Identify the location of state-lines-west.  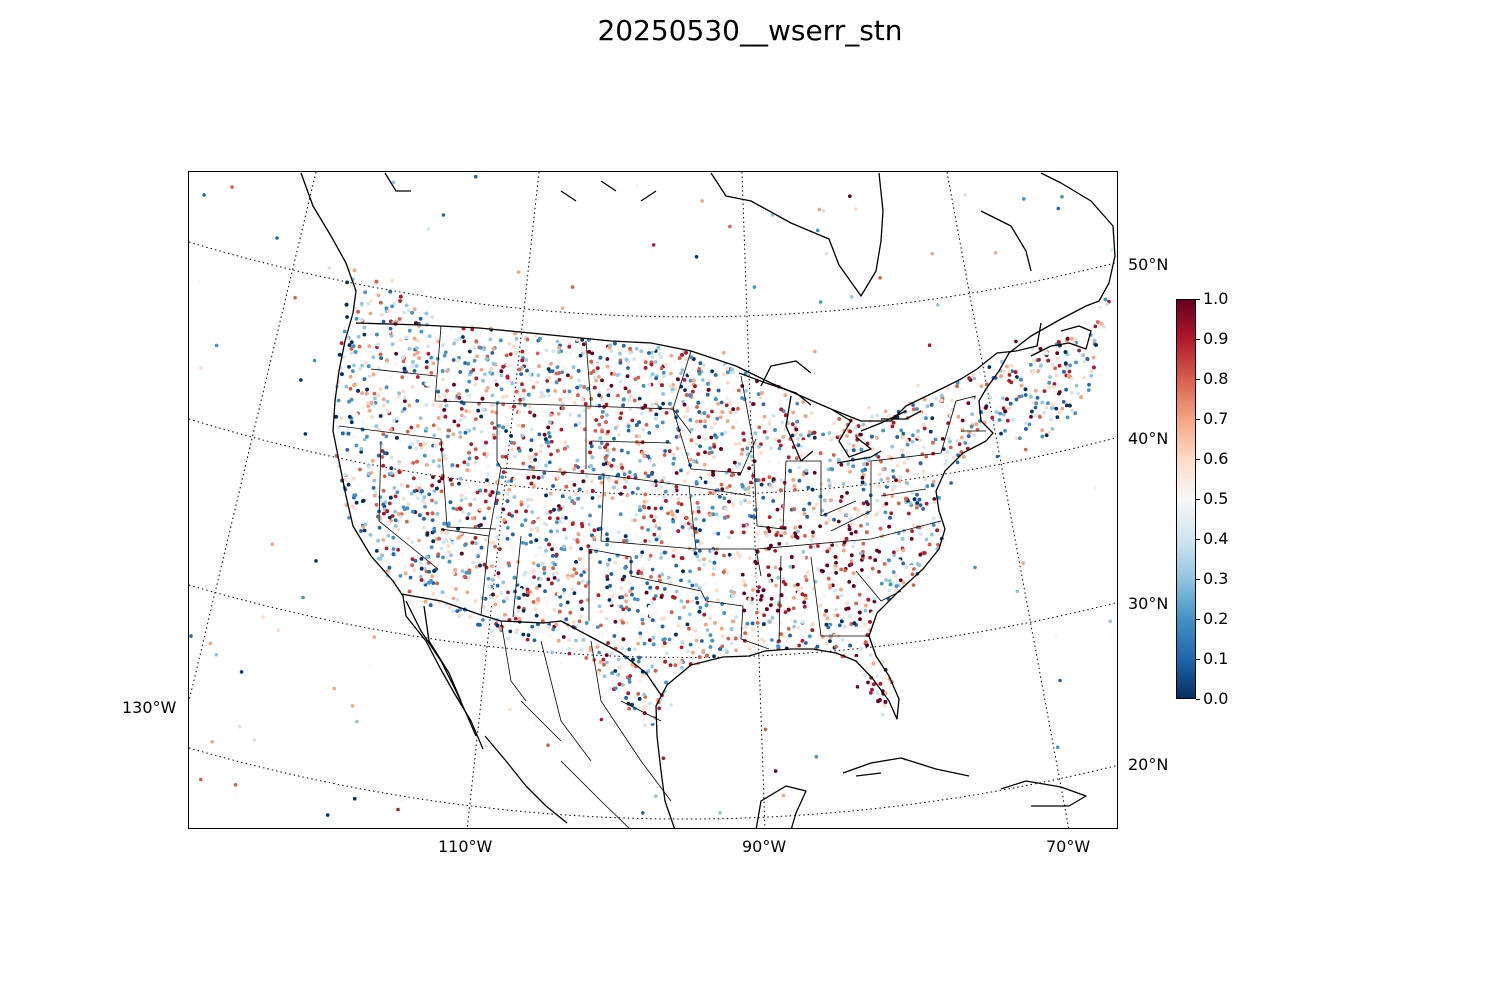
(471, 471).